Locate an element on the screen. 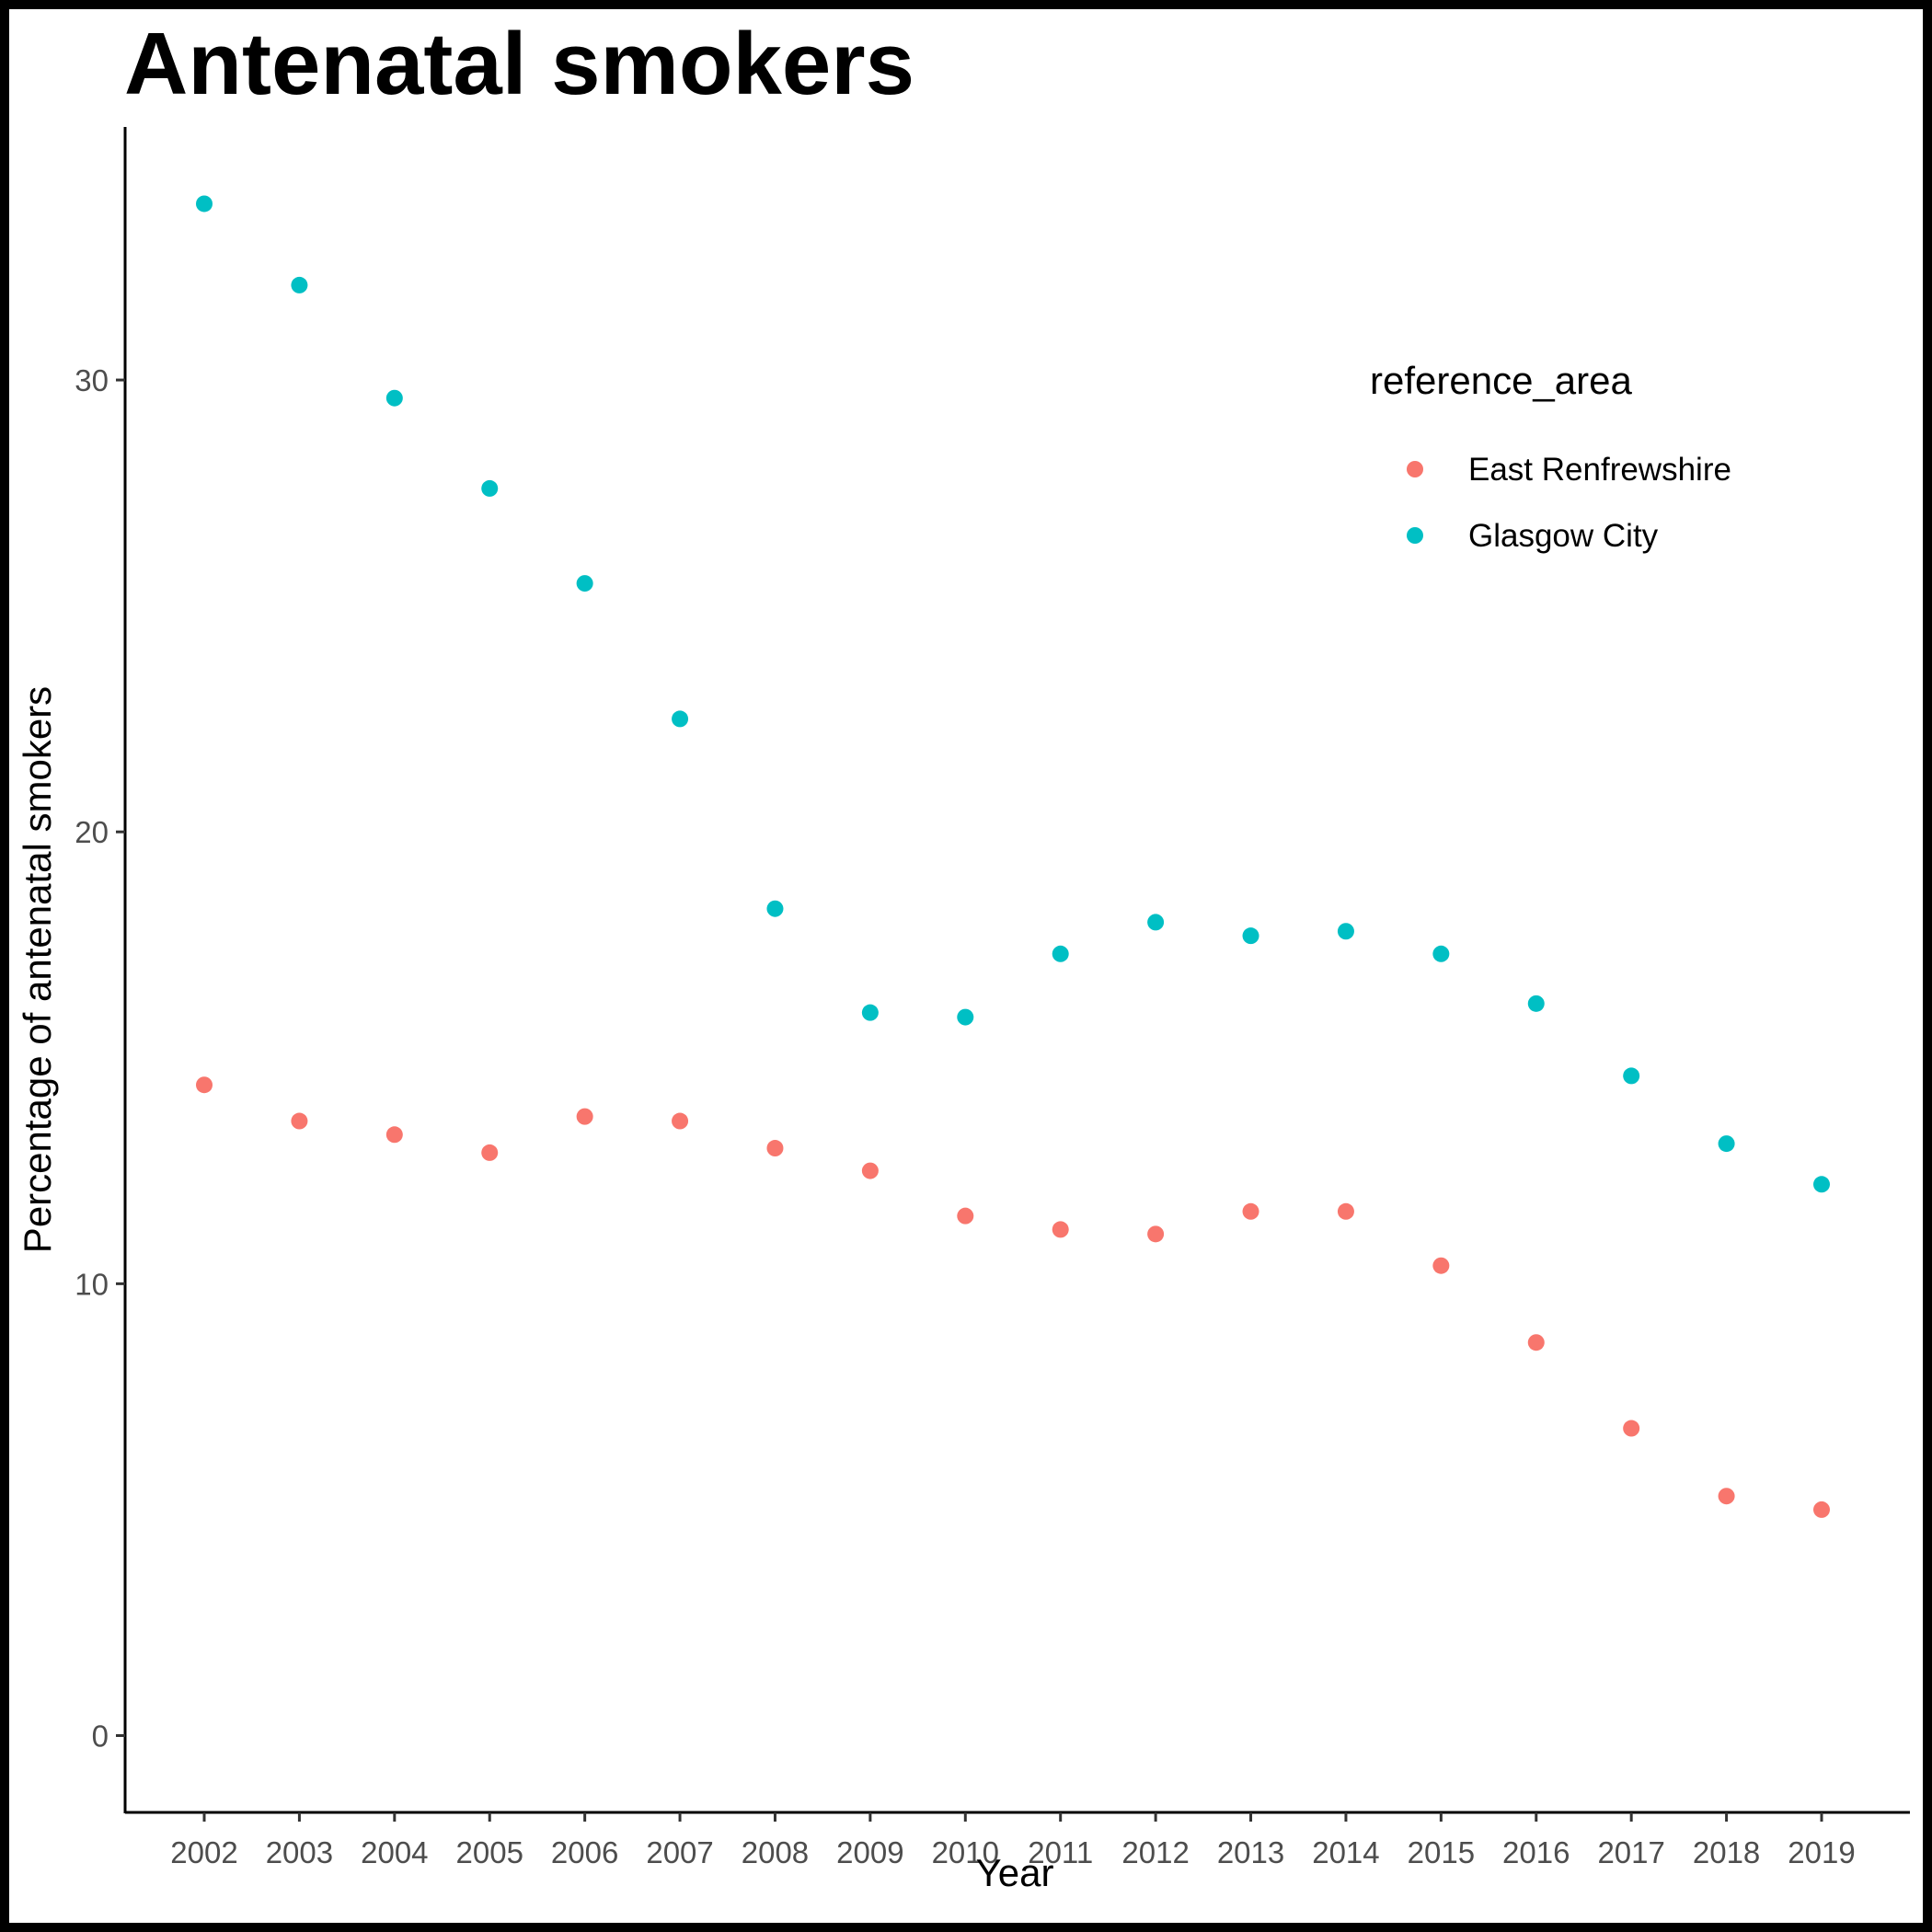  x-tick-label: 2018 is located at coordinates (1726, 1852).